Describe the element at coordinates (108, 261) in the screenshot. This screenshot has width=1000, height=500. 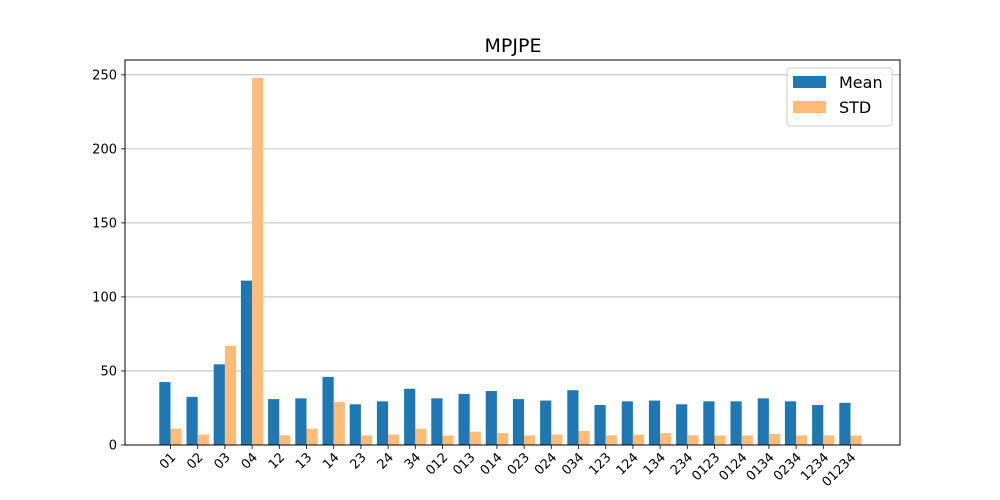
I see `y-axis: 0 50 100 150 200 250` at that location.